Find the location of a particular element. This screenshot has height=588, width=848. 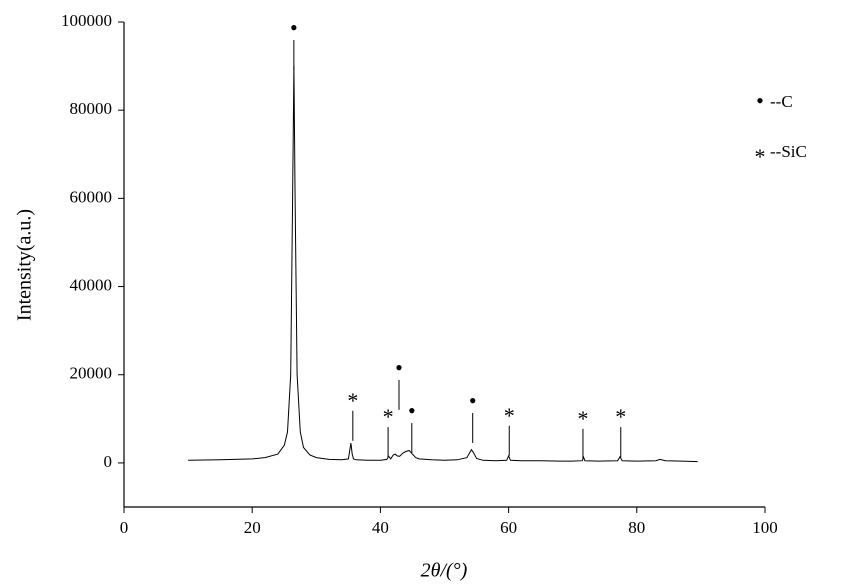

y-tick-label: 40000 is located at coordinates (91, 284).